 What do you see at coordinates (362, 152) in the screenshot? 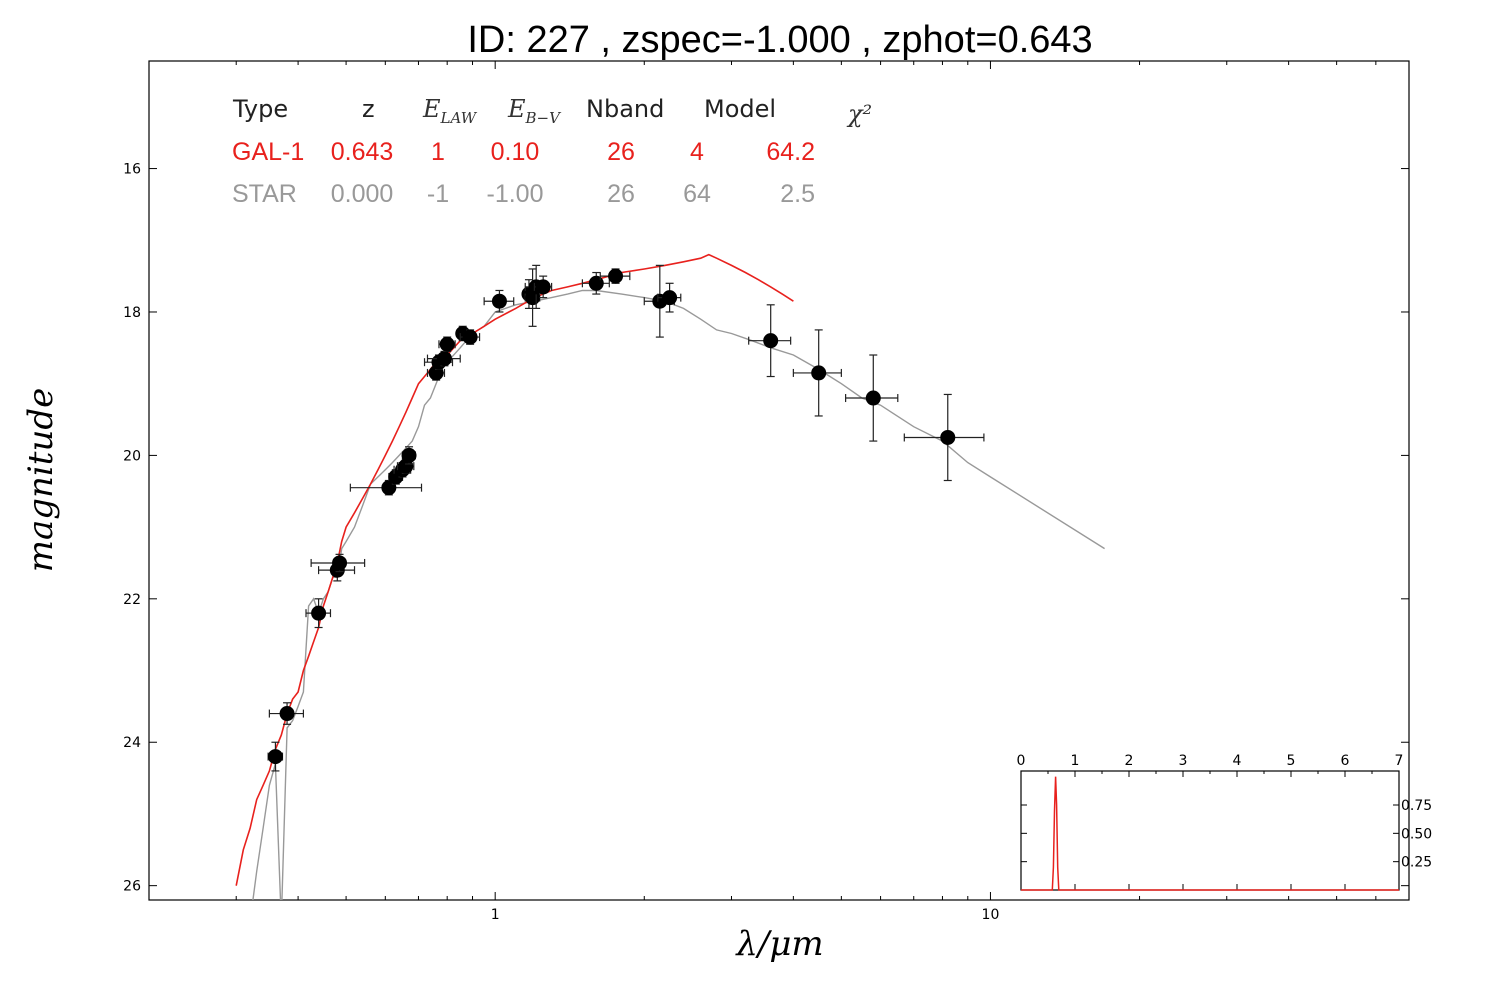
I see `table-cell: 0.643` at bounding box center [362, 152].